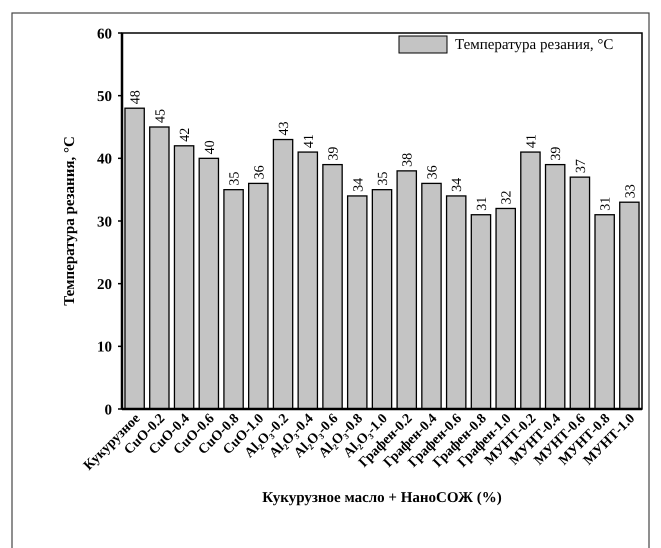 Image resolution: width=661 pixels, height=548 pixels. What do you see at coordinates (70, 221) in the screenshot?
I see `y-axis-title: Температура резания, °C` at bounding box center [70, 221].